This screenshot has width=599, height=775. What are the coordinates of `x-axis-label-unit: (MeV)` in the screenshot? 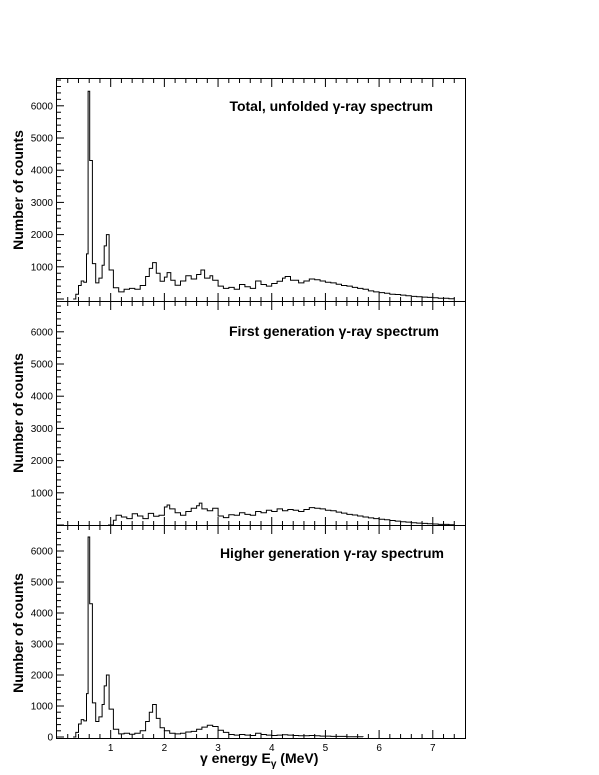 It's located at (297, 758).